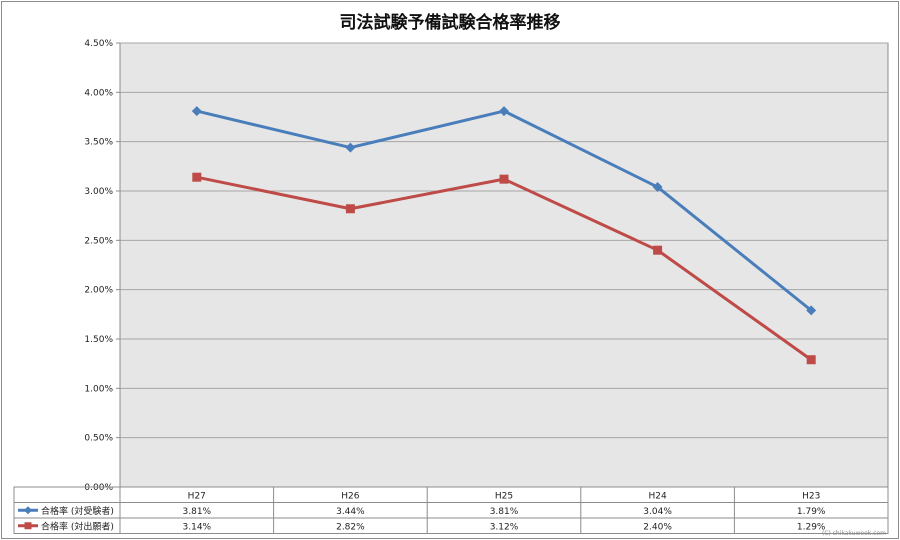  I want to click on y-tick-label: 0.00%, so click(98, 488).